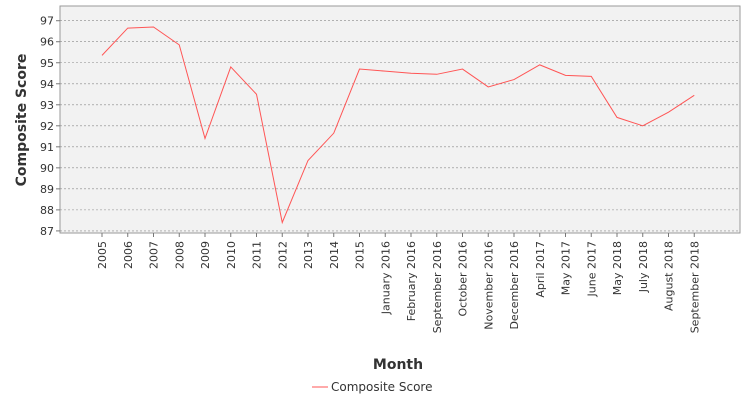 The height and width of the screenshot is (400, 750). Describe the element at coordinates (437, 287) in the screenshot. I see `x-tick-label: September 2016` at that location.